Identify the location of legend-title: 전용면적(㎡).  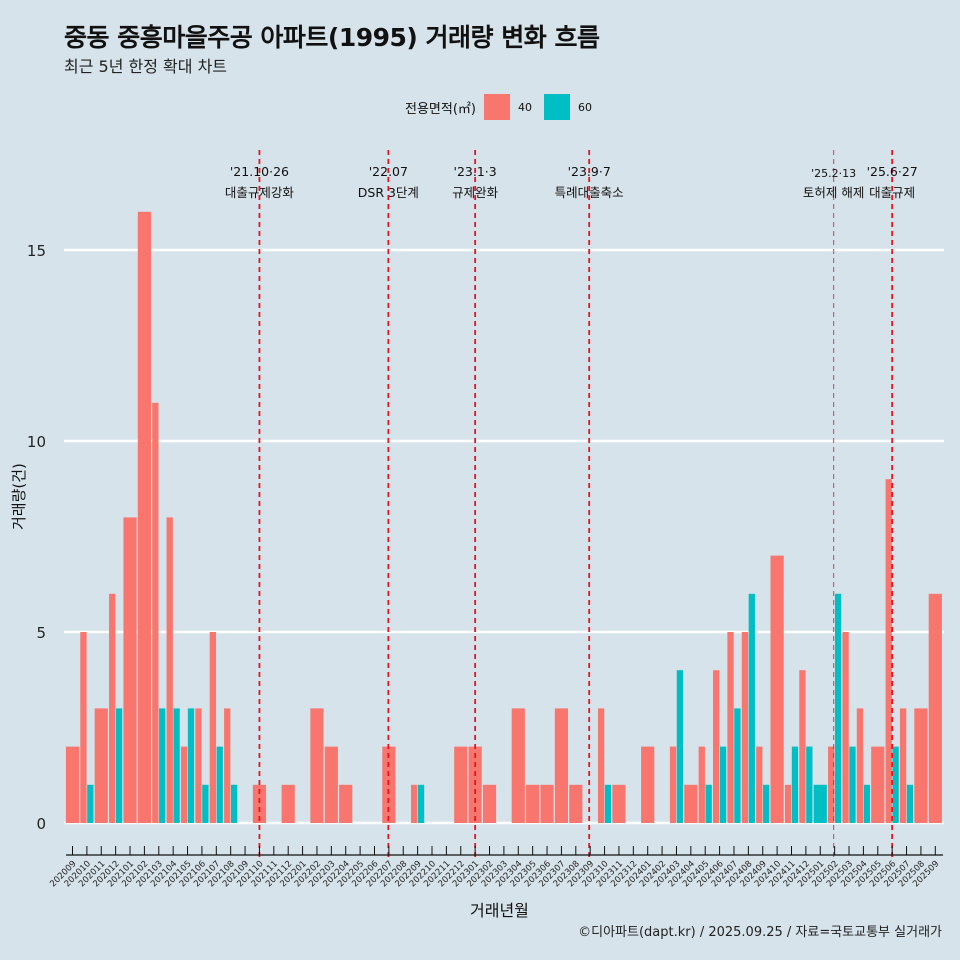
(440, 109).